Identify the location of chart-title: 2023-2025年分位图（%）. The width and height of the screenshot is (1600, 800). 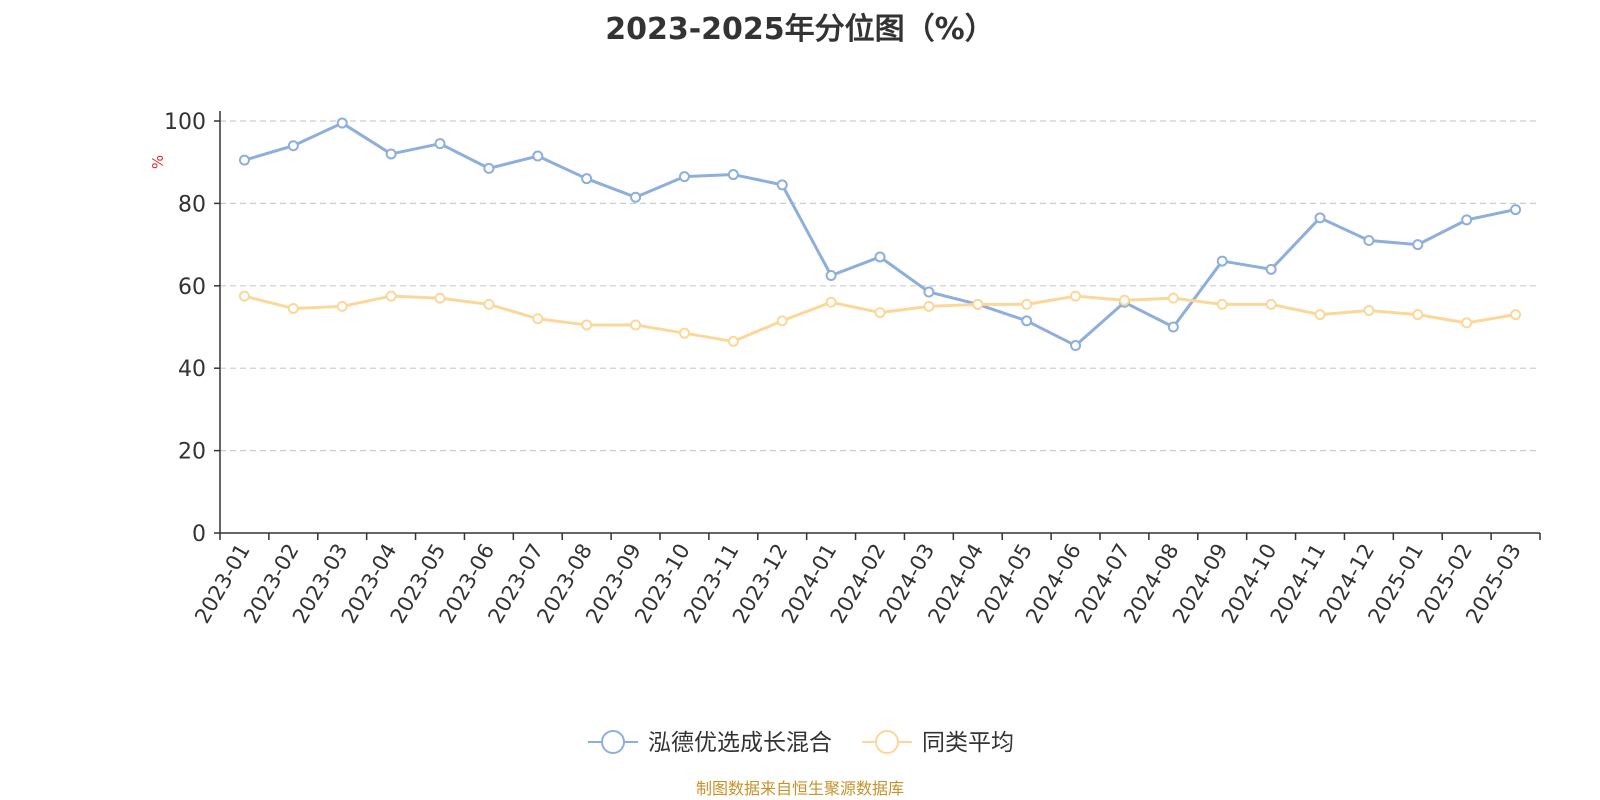
(800, 29).